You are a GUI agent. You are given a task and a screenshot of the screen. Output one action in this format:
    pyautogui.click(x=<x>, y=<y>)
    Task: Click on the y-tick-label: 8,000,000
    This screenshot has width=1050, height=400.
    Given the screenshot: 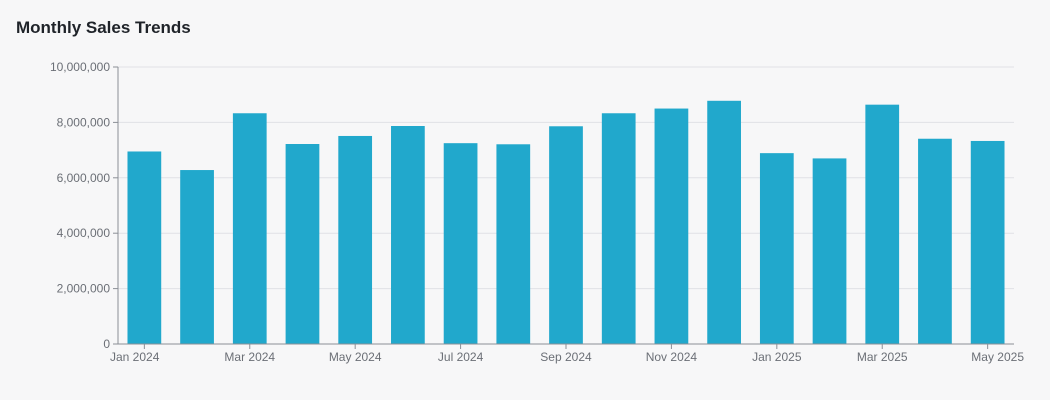 What is the action you would take?
    pyautogui.click(x=84, y=122)
    